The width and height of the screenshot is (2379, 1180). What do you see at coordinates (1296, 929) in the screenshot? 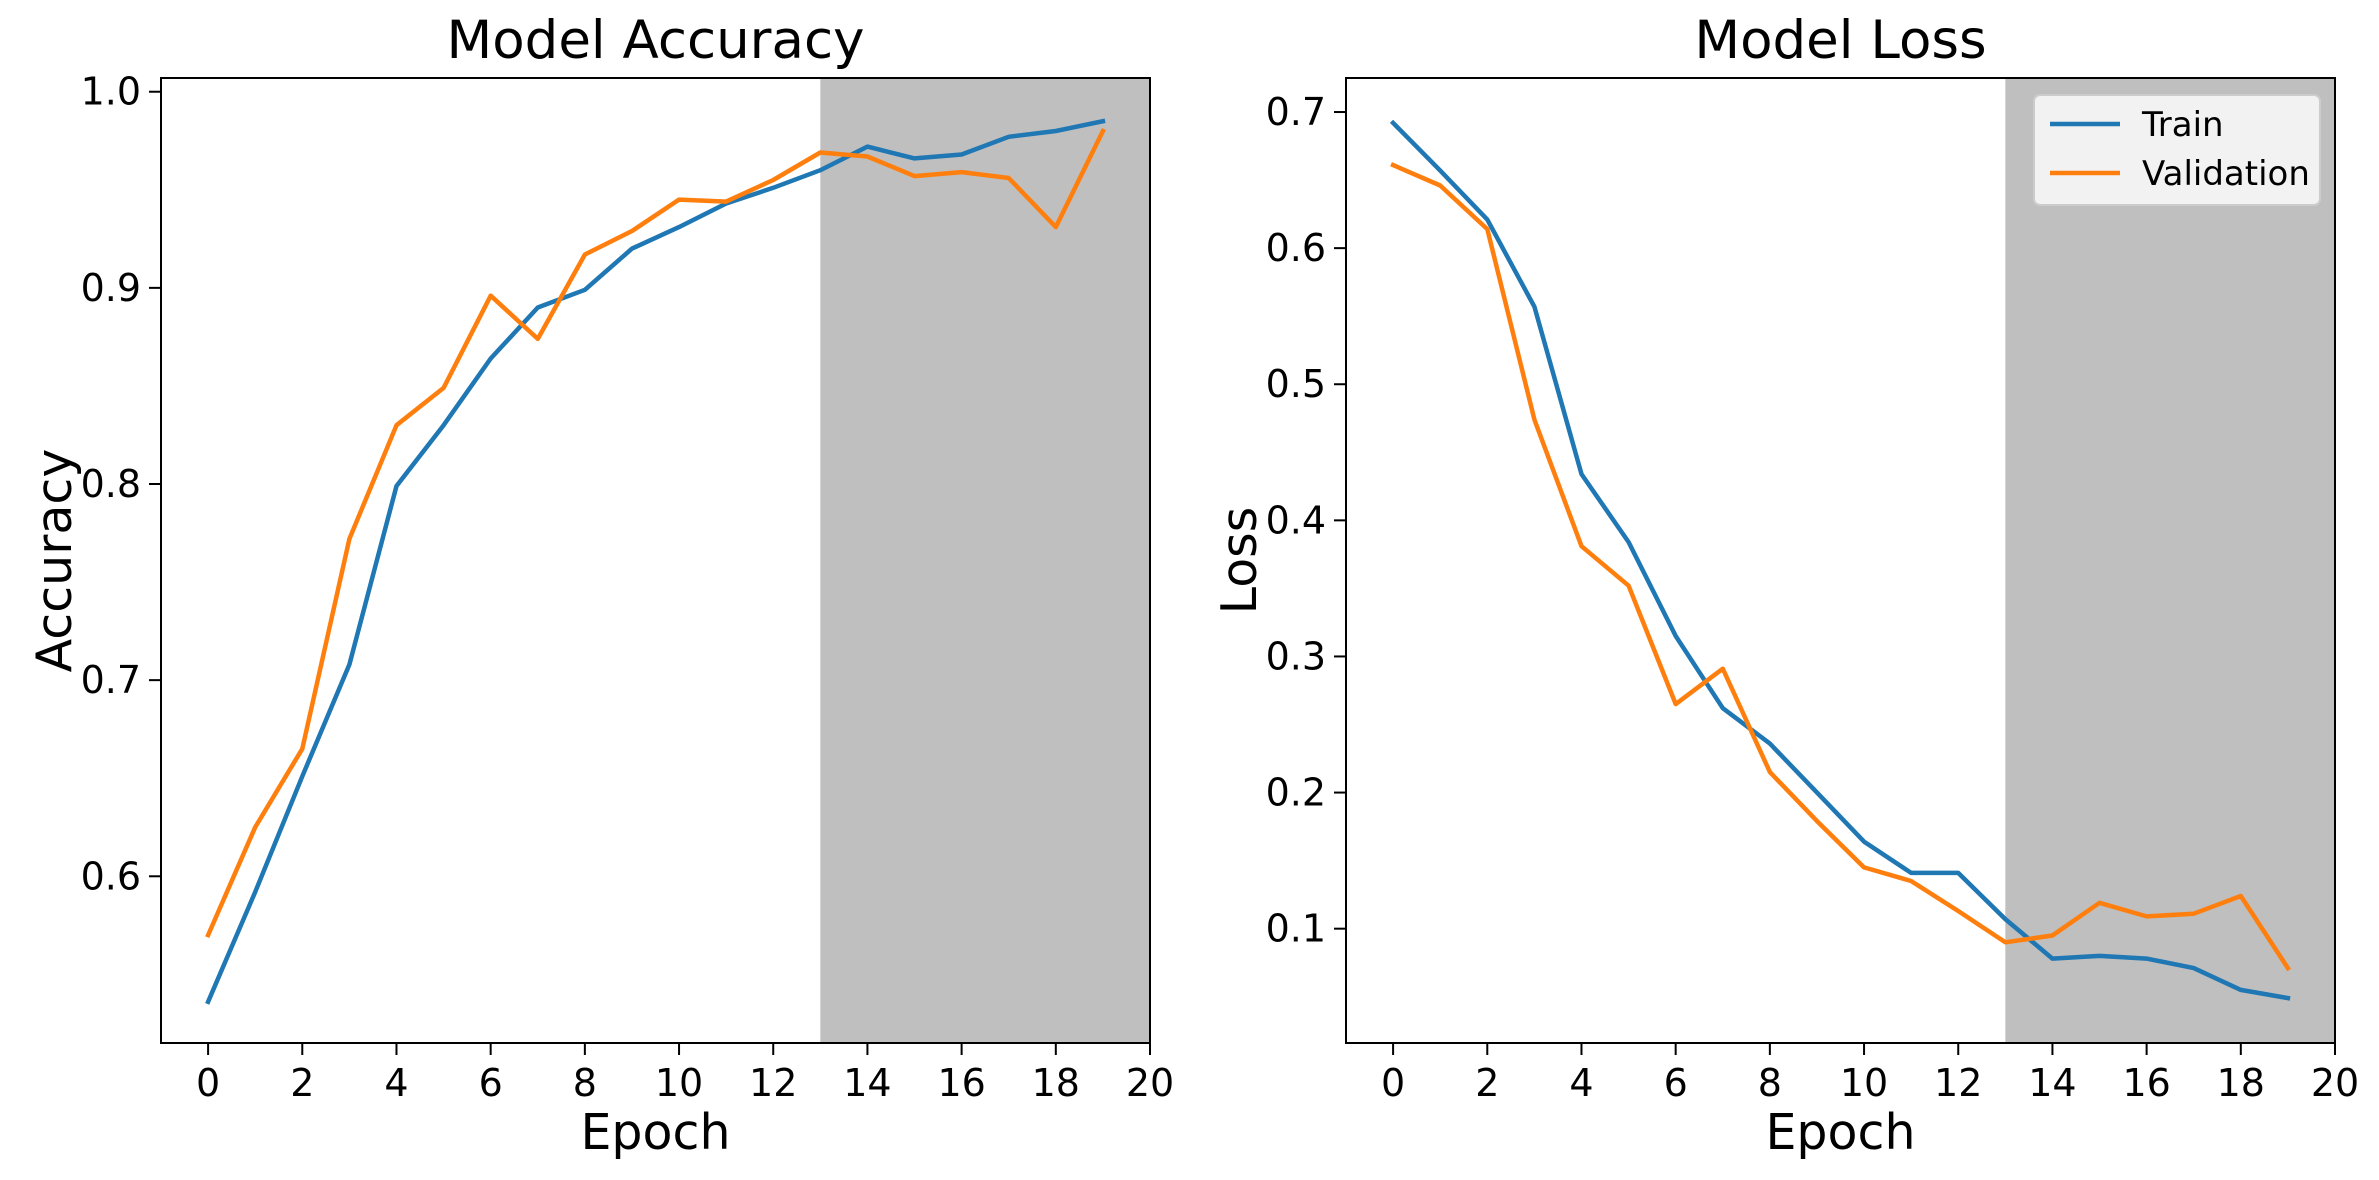
I see `y-tick-label: 0.1` at bounding box center [1296, 929].